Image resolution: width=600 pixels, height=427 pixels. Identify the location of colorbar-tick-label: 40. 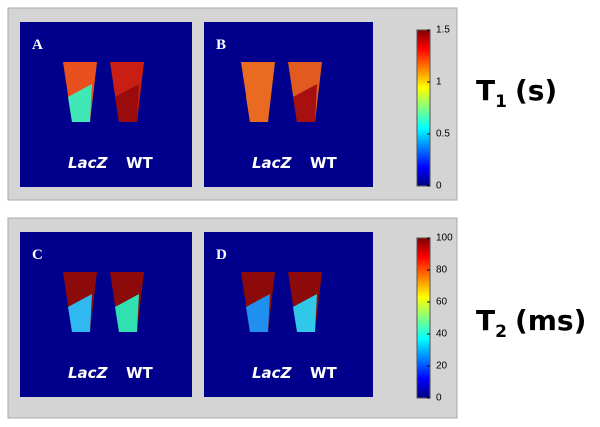
(442, 334).